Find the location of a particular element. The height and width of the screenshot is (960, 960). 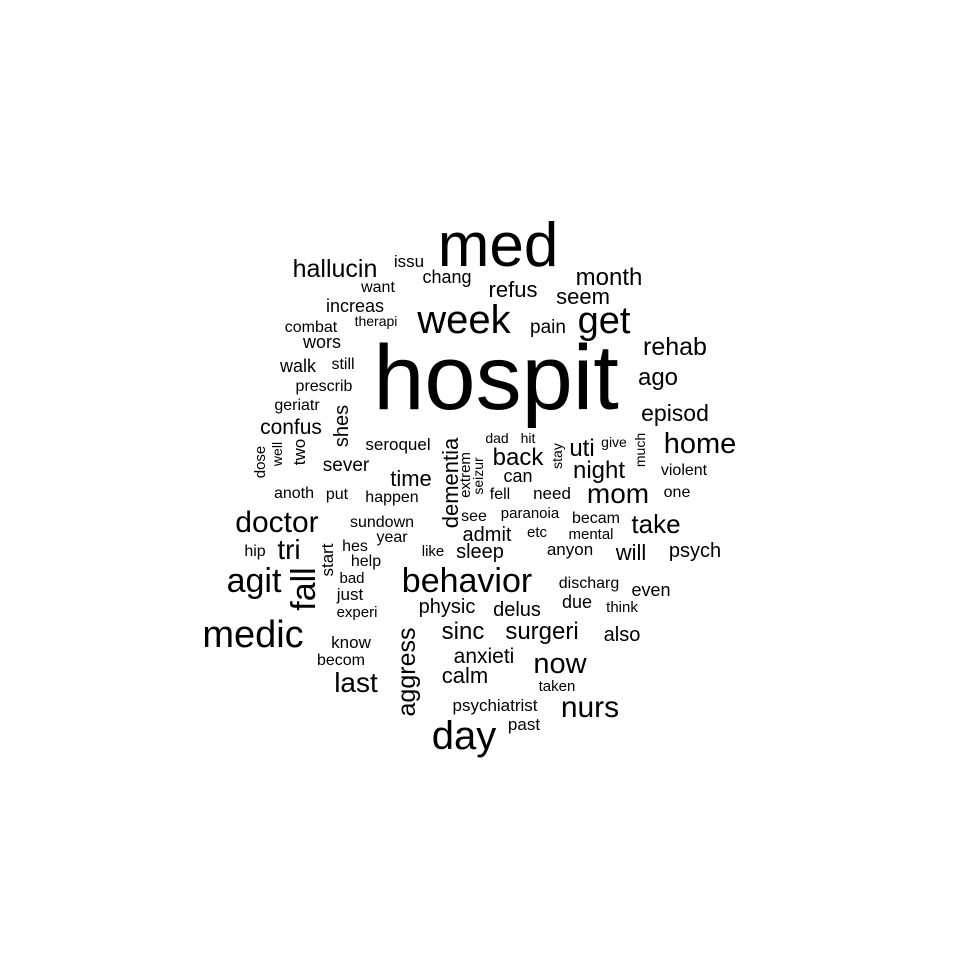

word-just: just is located at coordinates (350, 594).